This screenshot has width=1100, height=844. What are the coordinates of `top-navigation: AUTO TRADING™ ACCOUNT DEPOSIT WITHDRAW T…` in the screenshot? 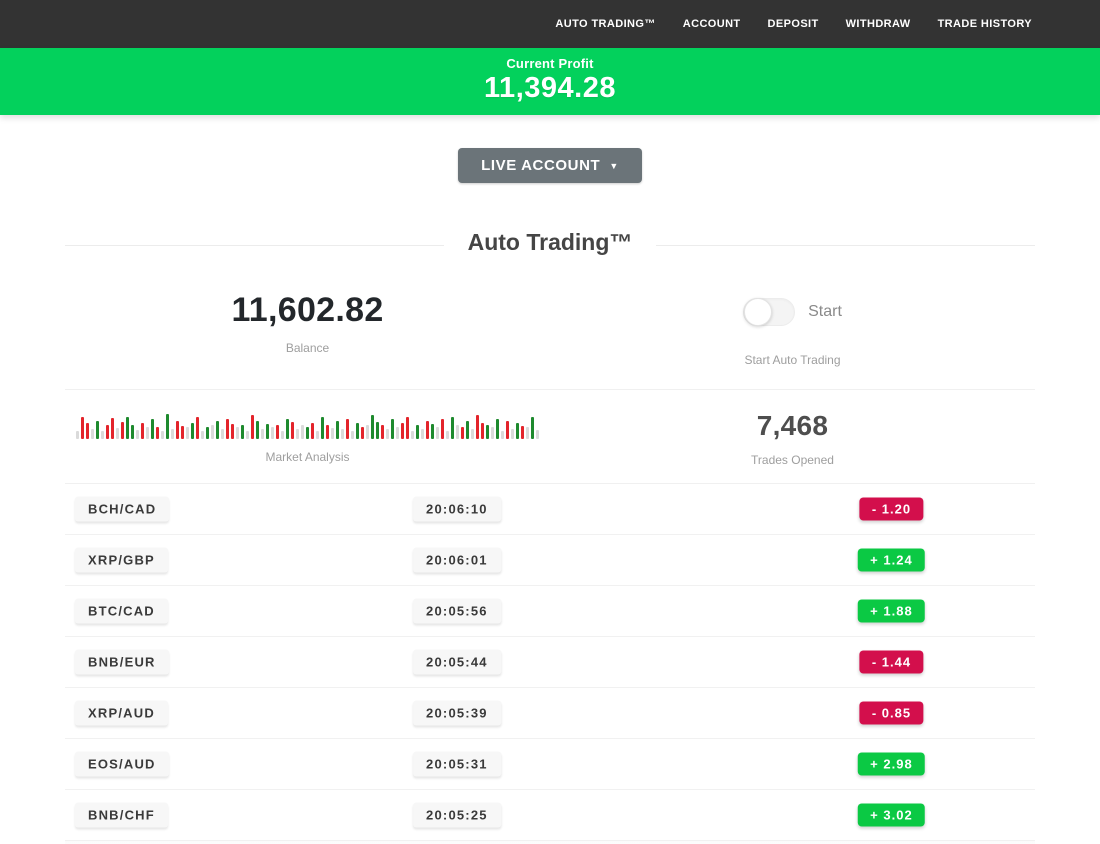 It's located at (550, 24).